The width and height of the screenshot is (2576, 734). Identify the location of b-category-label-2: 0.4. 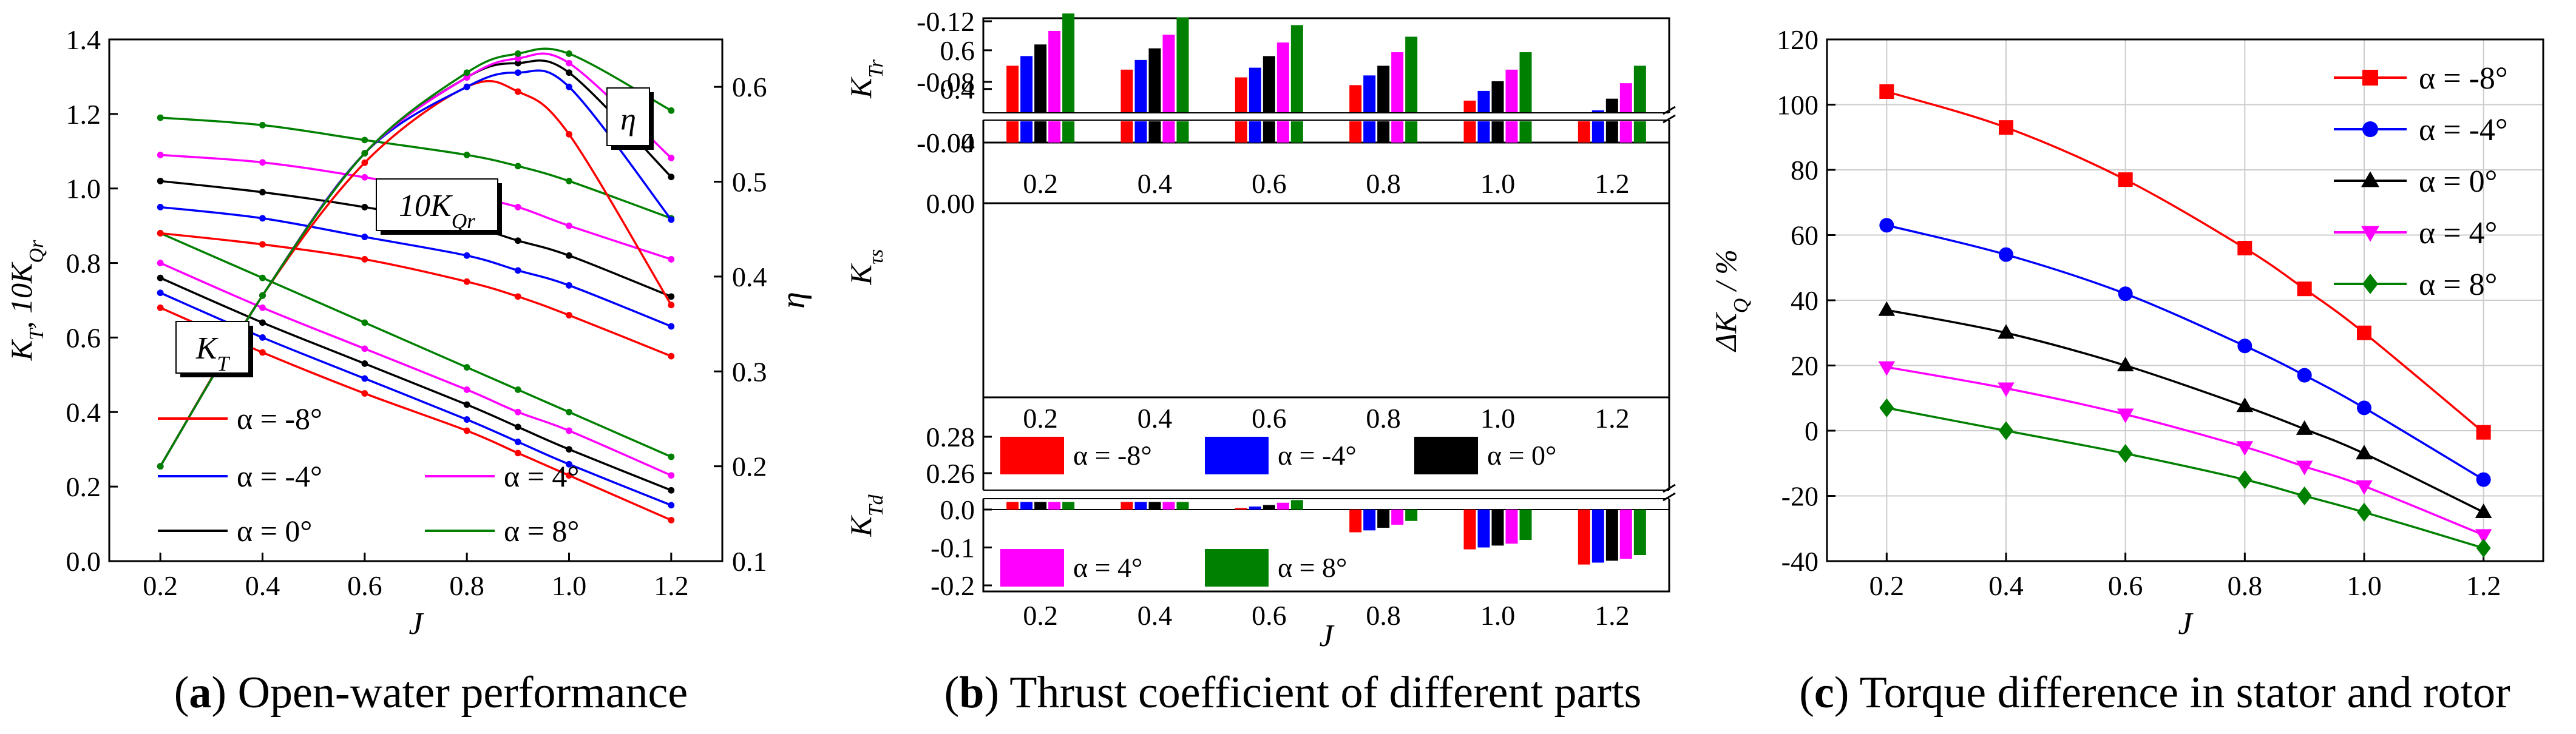
(1155, 418).